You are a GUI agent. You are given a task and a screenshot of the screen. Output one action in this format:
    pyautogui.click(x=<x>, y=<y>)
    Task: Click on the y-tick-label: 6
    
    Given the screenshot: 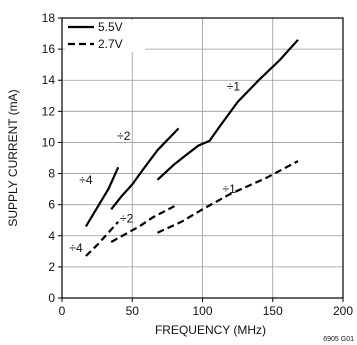 What is the action you would take?
    pyautogui.click(x=51, y=205)
    